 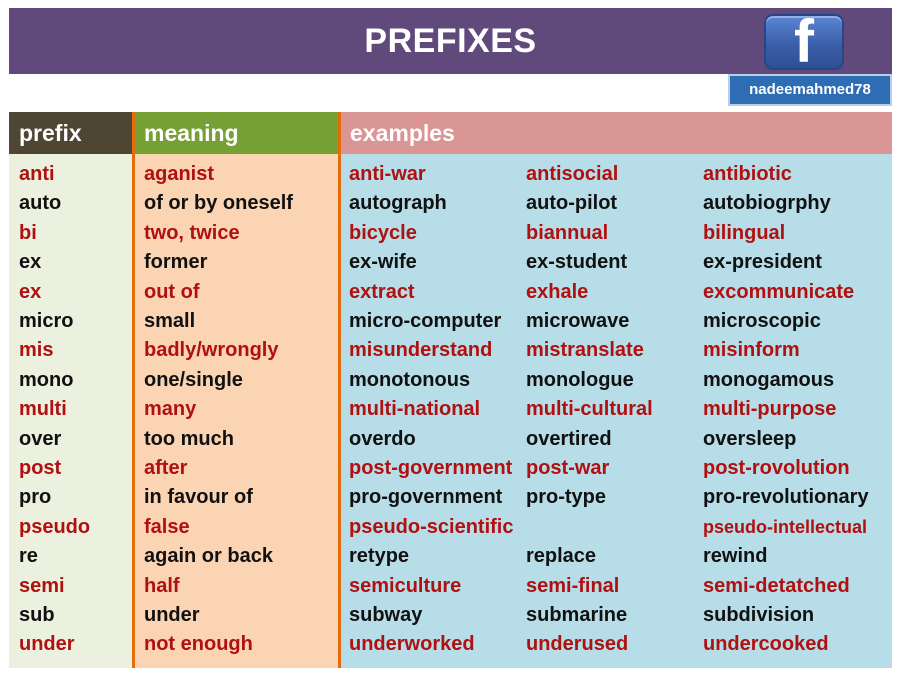 I want to click on example-cell: rewind, so click(x=735, y=556).